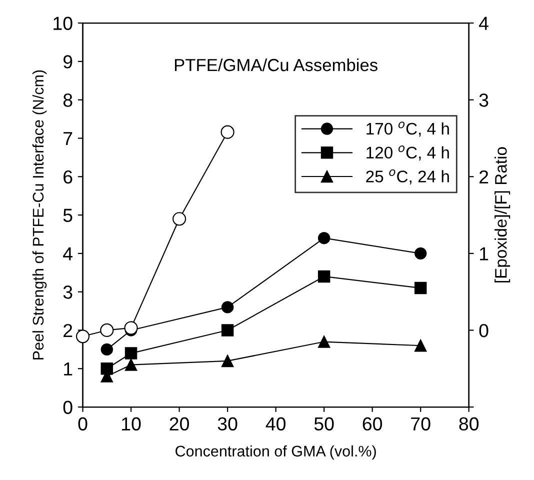 This screenshot has width=534, height=480. Describe the element at coordinates (276, 424) in the screenshot. I see `x-tick-label: 40` at that location.